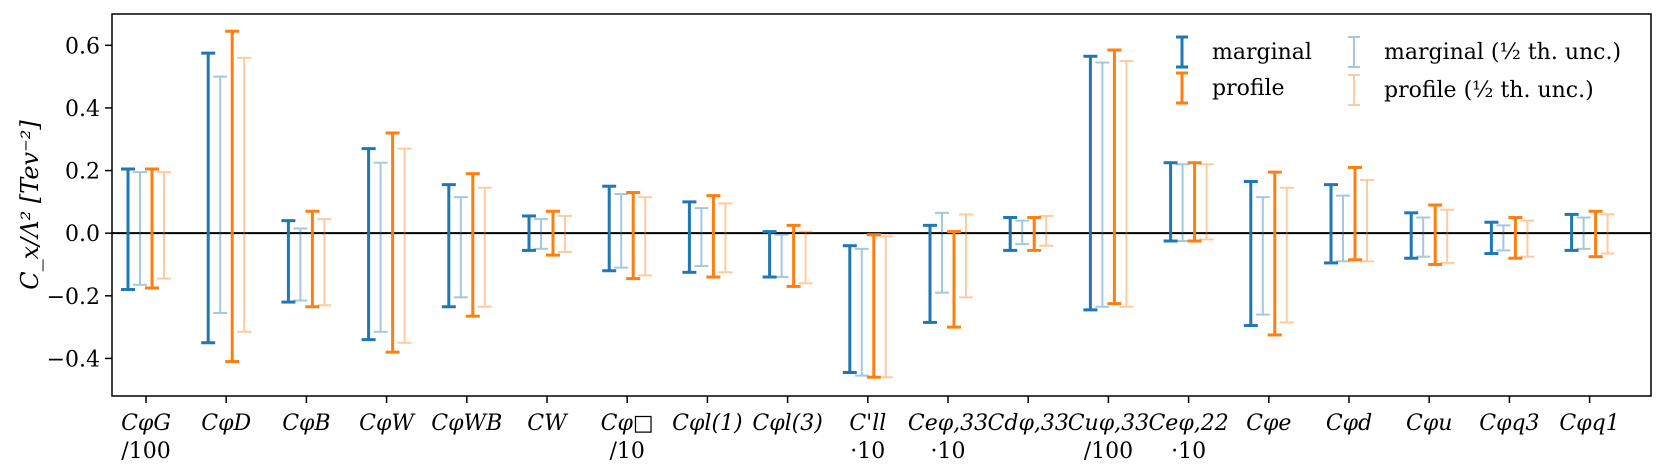 The image size is (1661, 475). What do you see at coordinates (226, 423) in the screenshot?
I see `x-tick-label: CφD` at bounding box center [226, 423].